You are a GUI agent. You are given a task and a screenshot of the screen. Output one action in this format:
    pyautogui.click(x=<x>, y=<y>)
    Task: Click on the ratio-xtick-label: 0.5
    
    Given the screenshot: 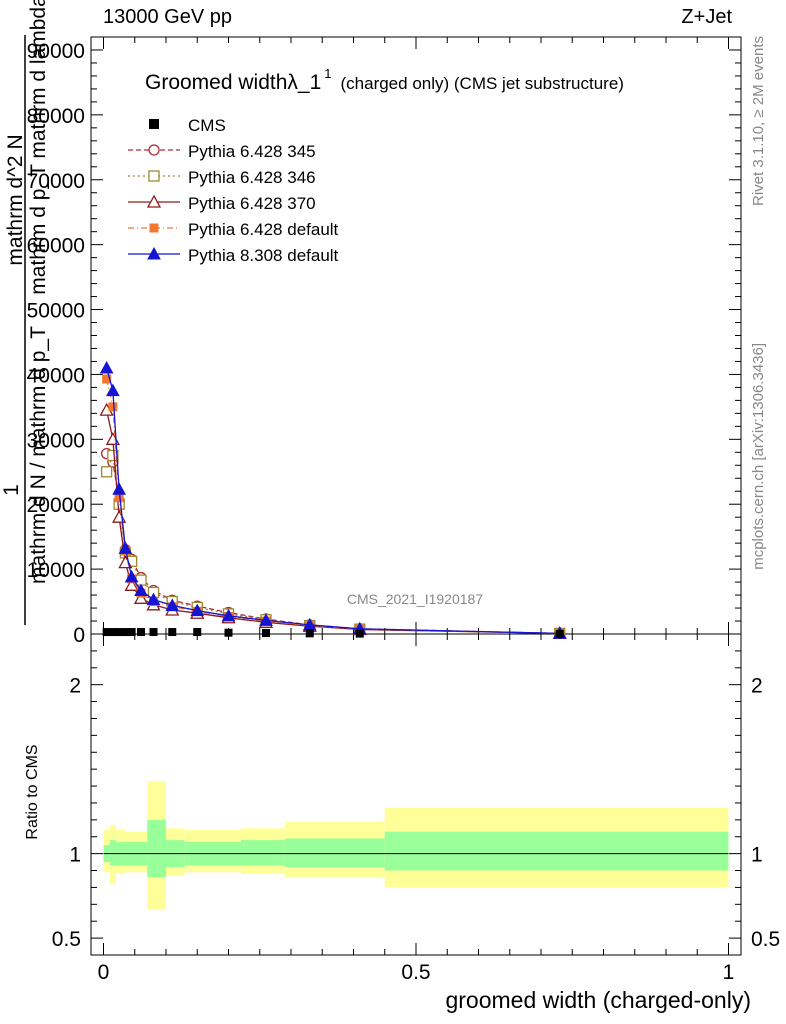 What is the action you would take?
    pyautogui.click(x=415, y=972)
    